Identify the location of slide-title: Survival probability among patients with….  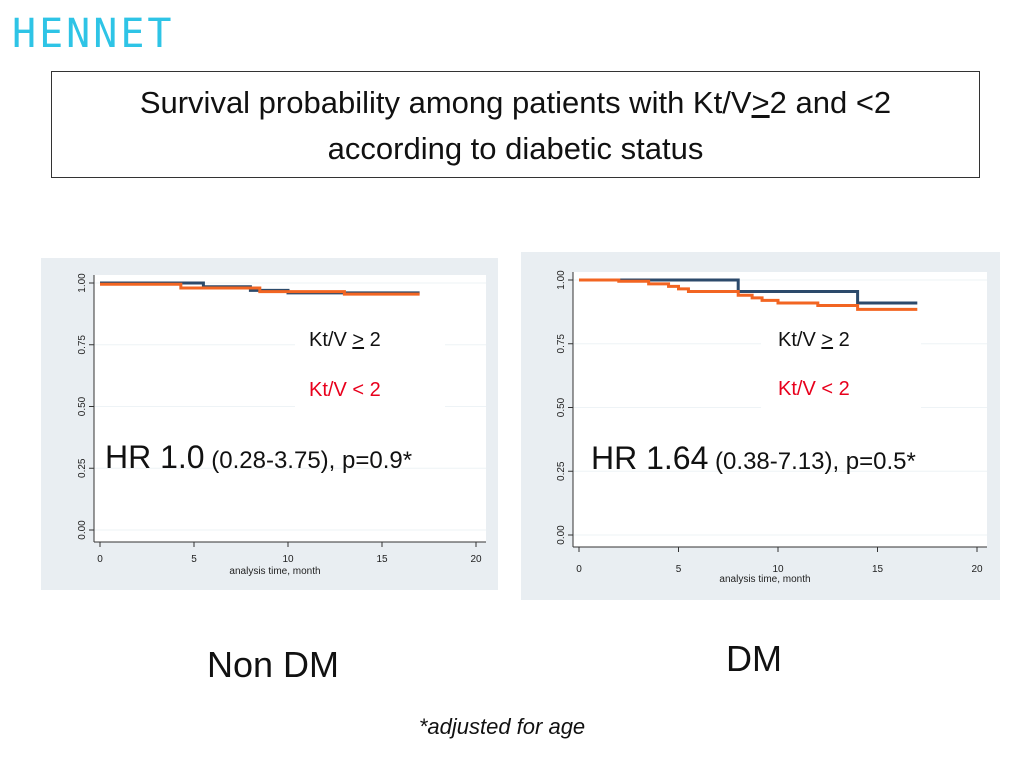
(515, 124).